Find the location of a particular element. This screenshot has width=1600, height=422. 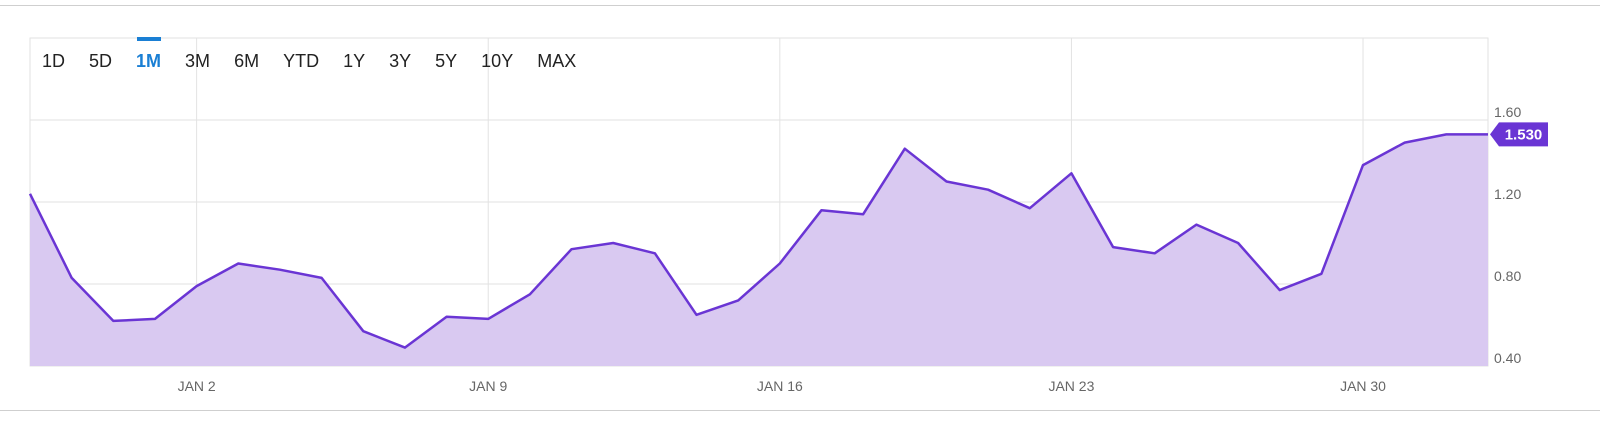

x-tick-label: JAN 30 is located at coordinates (1363, 386).